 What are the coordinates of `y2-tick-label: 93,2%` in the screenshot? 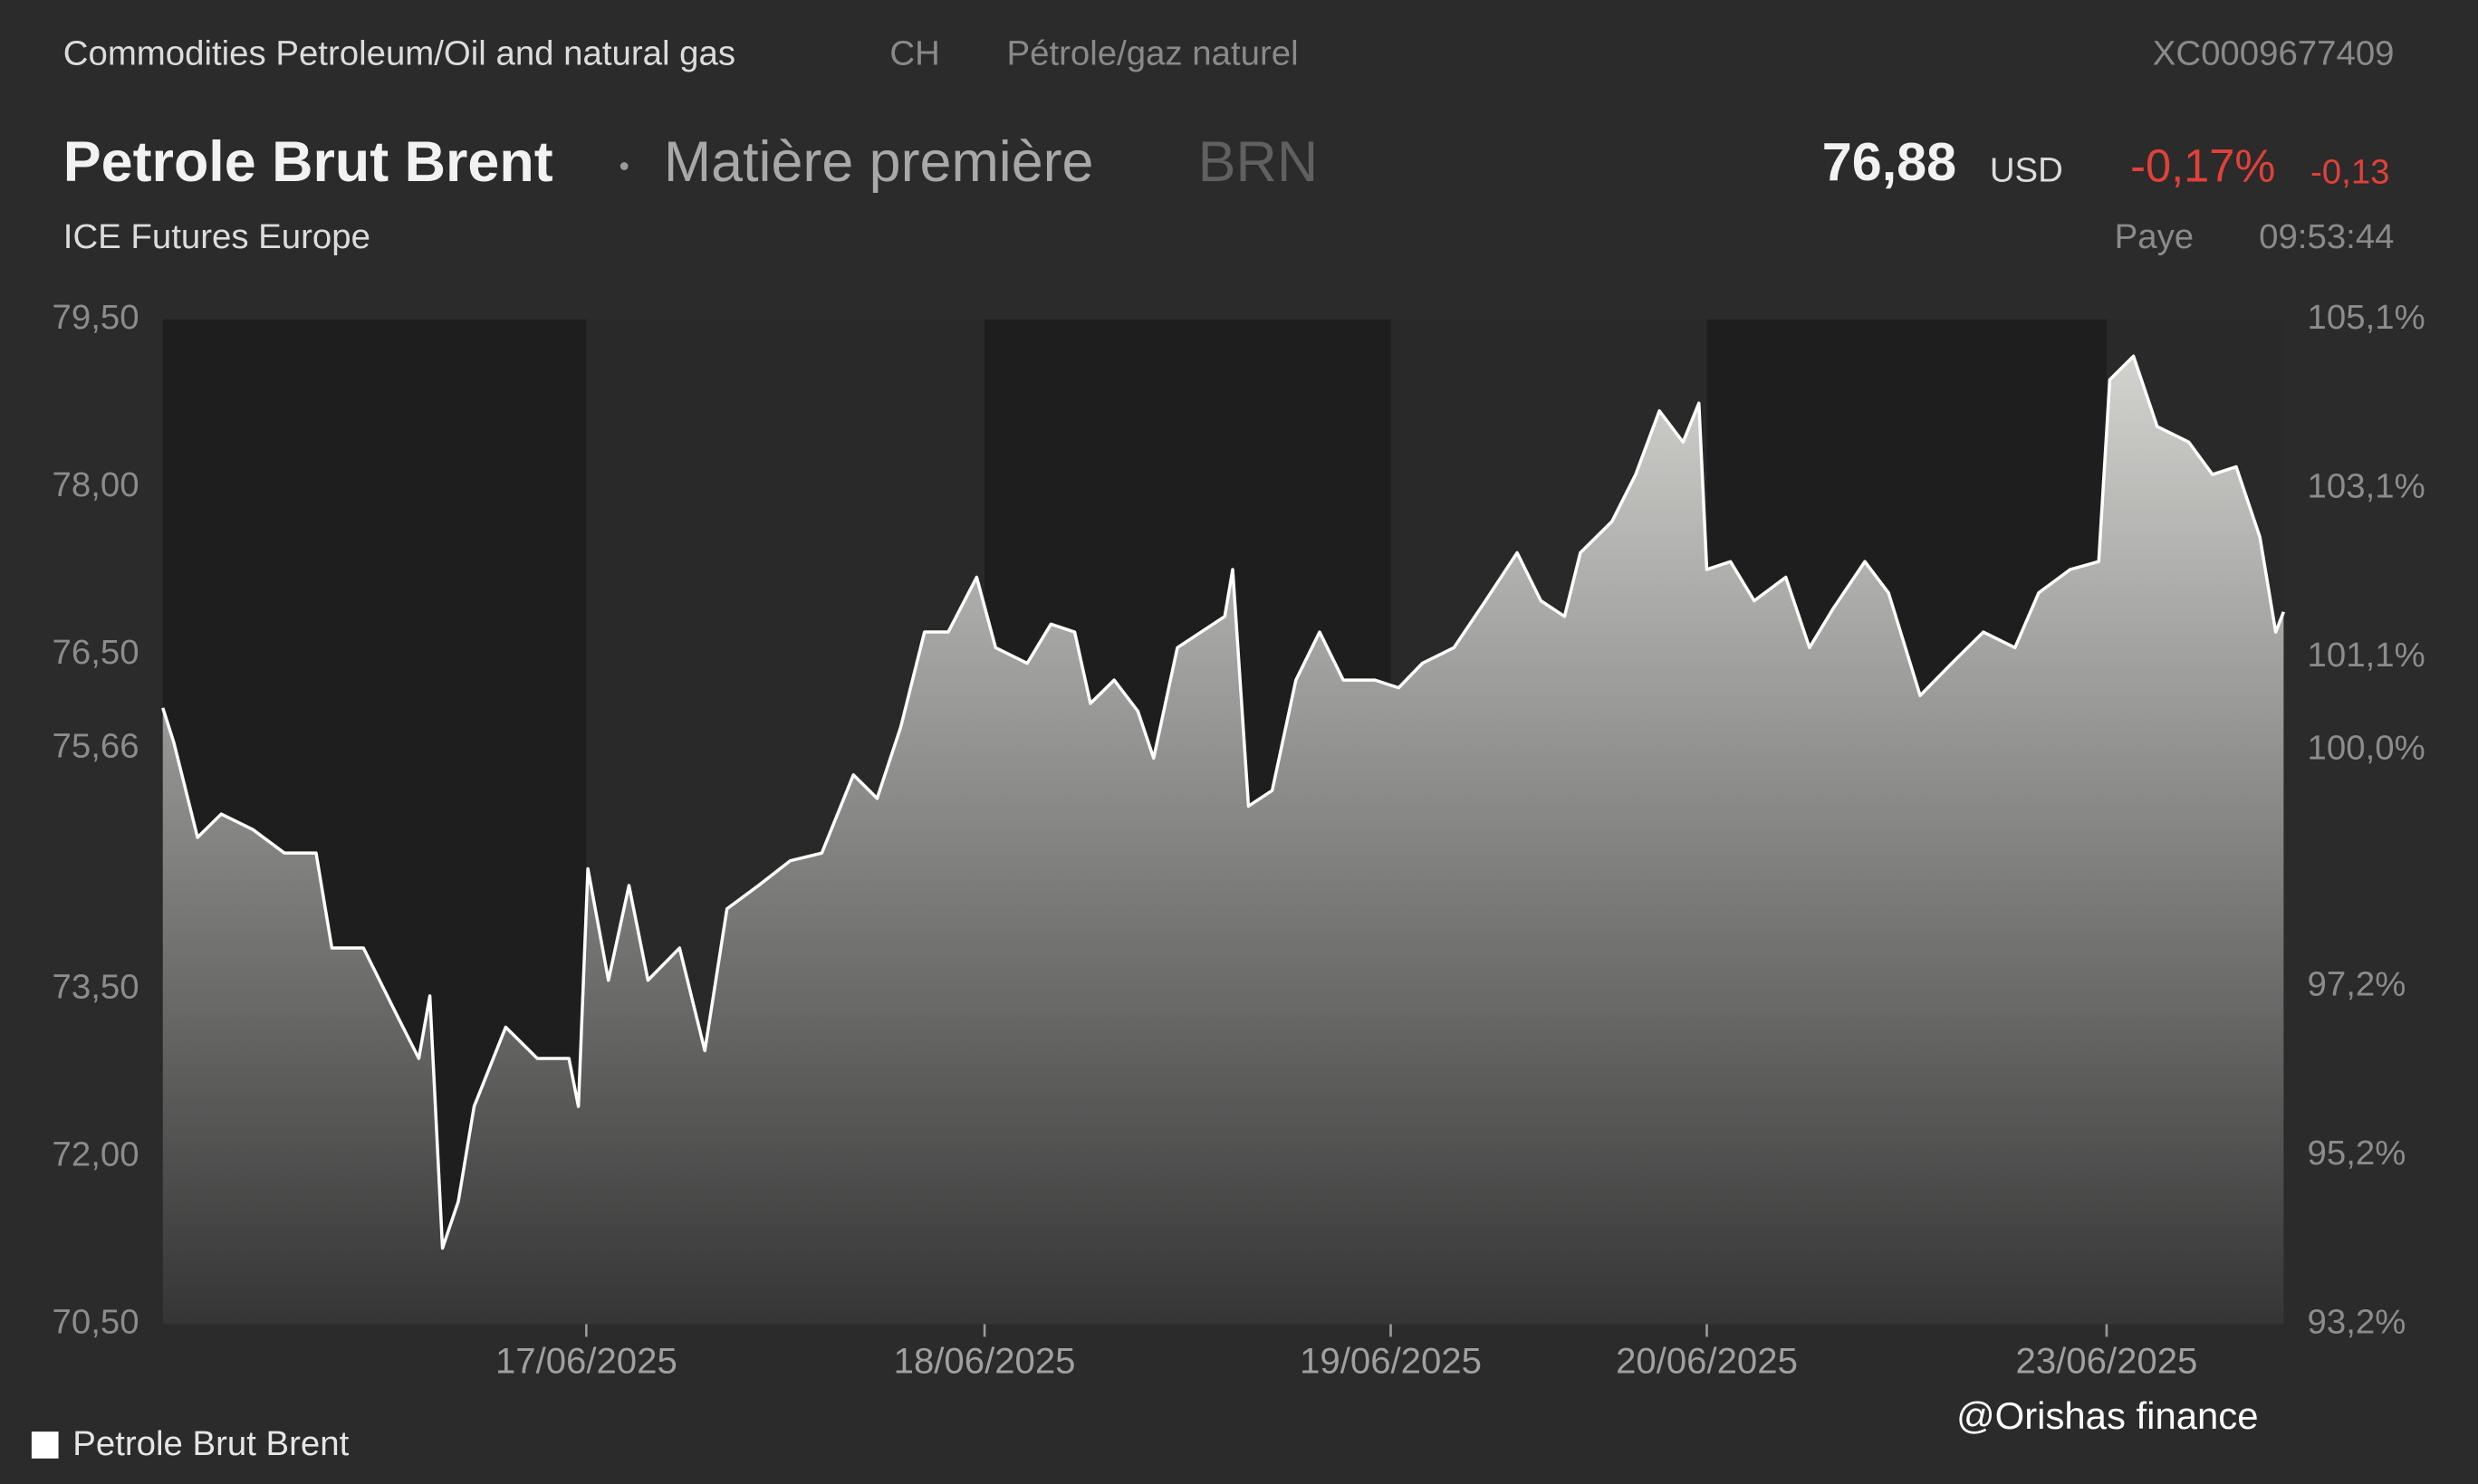 It's located at (2357, 1322).